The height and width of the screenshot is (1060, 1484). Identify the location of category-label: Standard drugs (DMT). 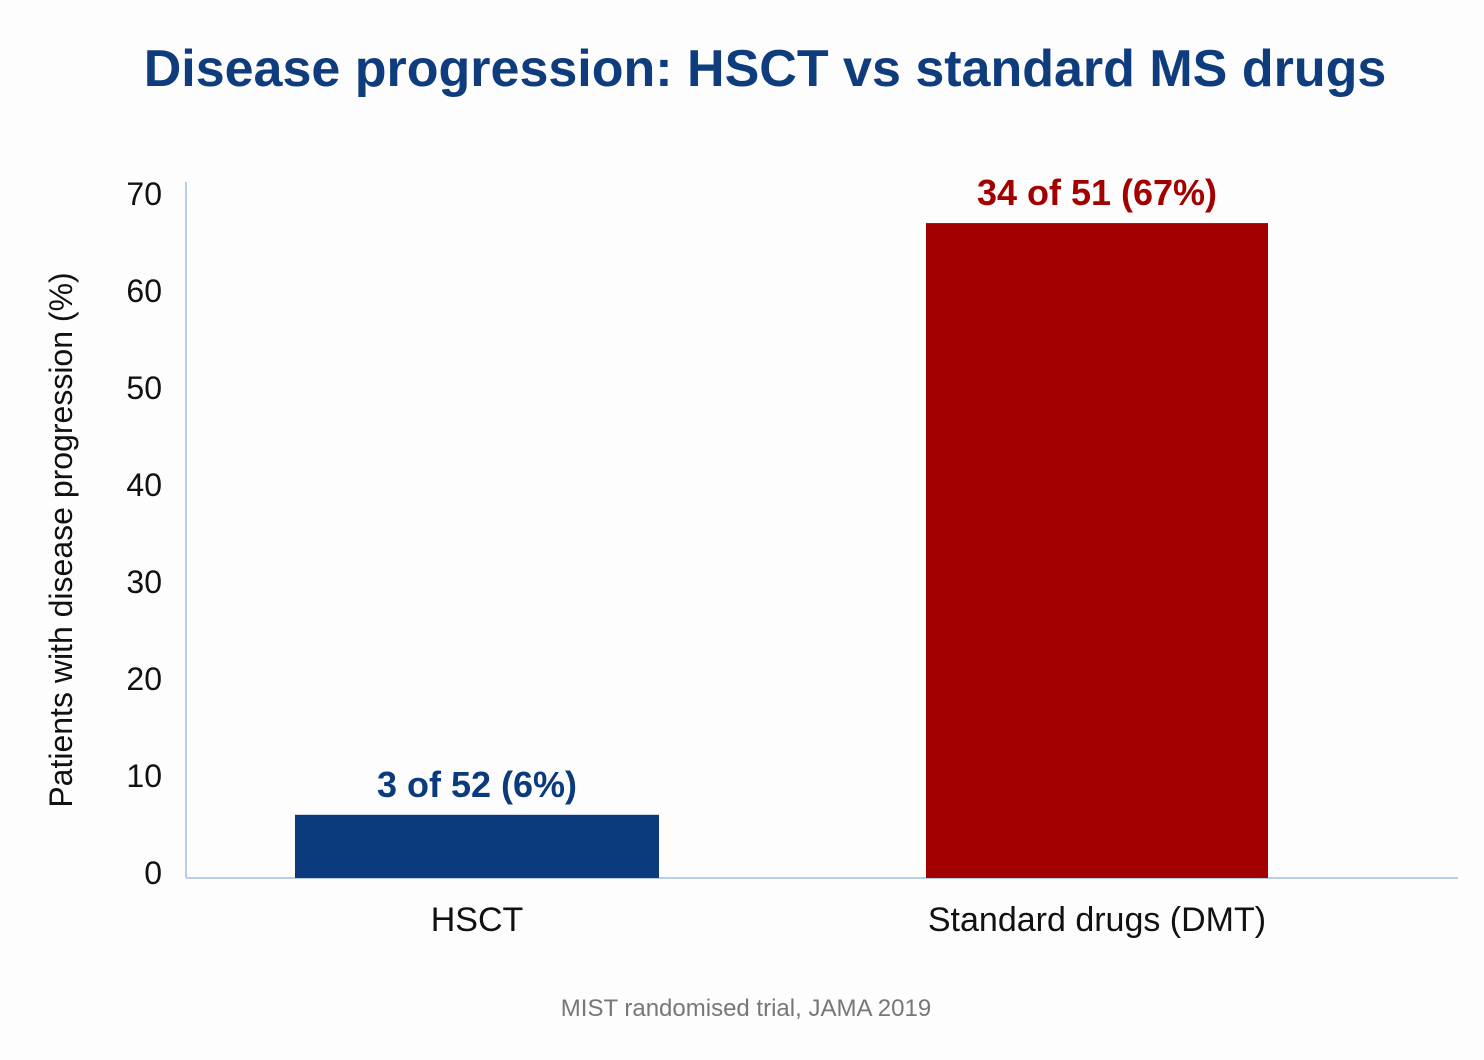
(1097, 920).